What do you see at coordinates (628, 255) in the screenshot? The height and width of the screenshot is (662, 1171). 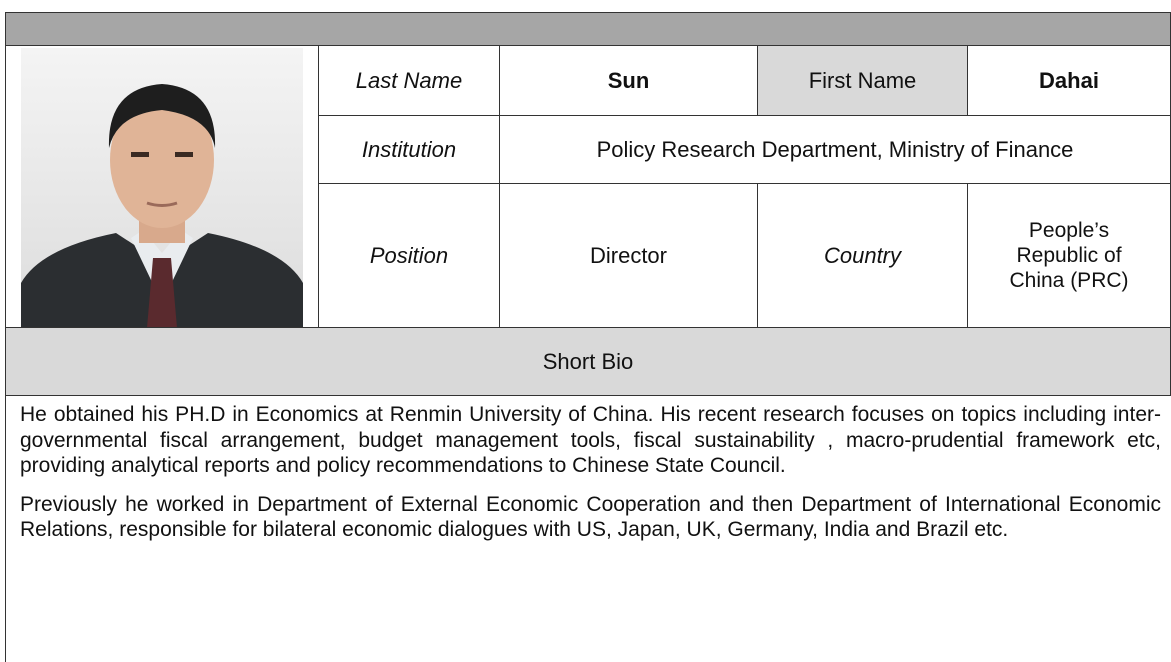 I see `value-cell: Director` at bounding box center [628, 255].